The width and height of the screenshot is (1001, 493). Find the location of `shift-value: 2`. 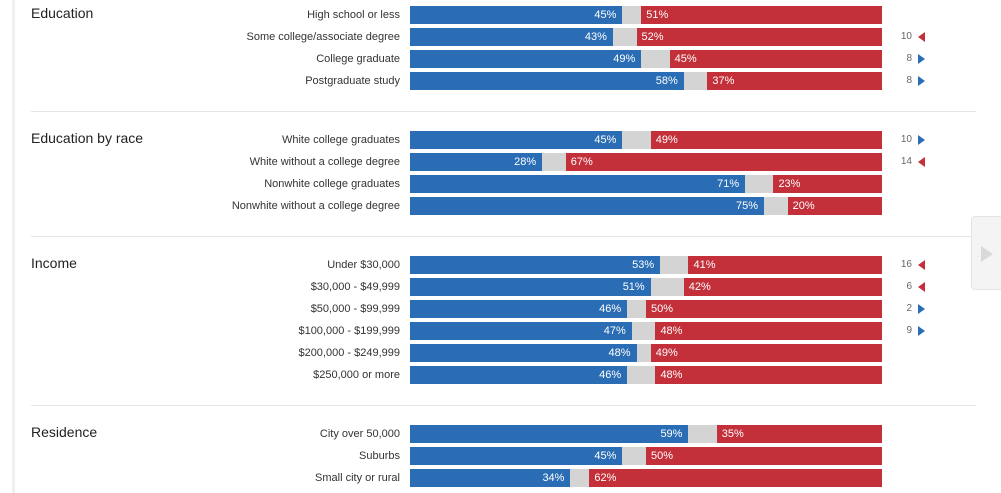

shift-value: 2 is located at coordinates (909, 308).